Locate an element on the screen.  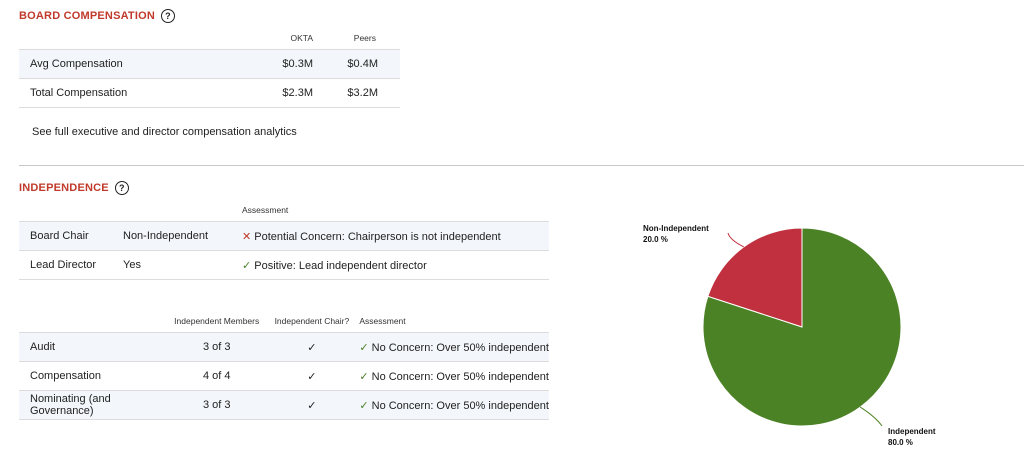
independence-title-text: INDEPENDENCE is located at coordinates (64, 188).